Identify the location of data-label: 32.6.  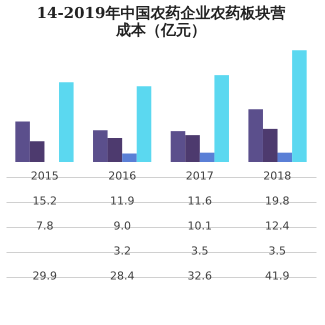
(200, 276).